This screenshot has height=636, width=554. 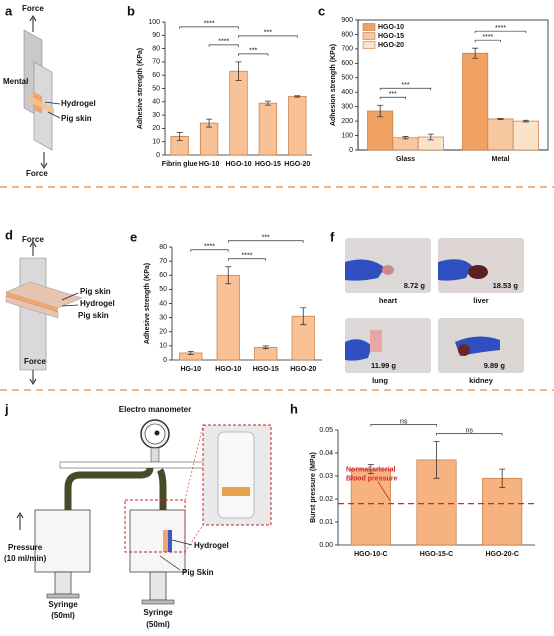 What do you see at coordinates (481, 380) in the screenshot?
I see `organ-name: kidney` at bounding box center [481, 380].